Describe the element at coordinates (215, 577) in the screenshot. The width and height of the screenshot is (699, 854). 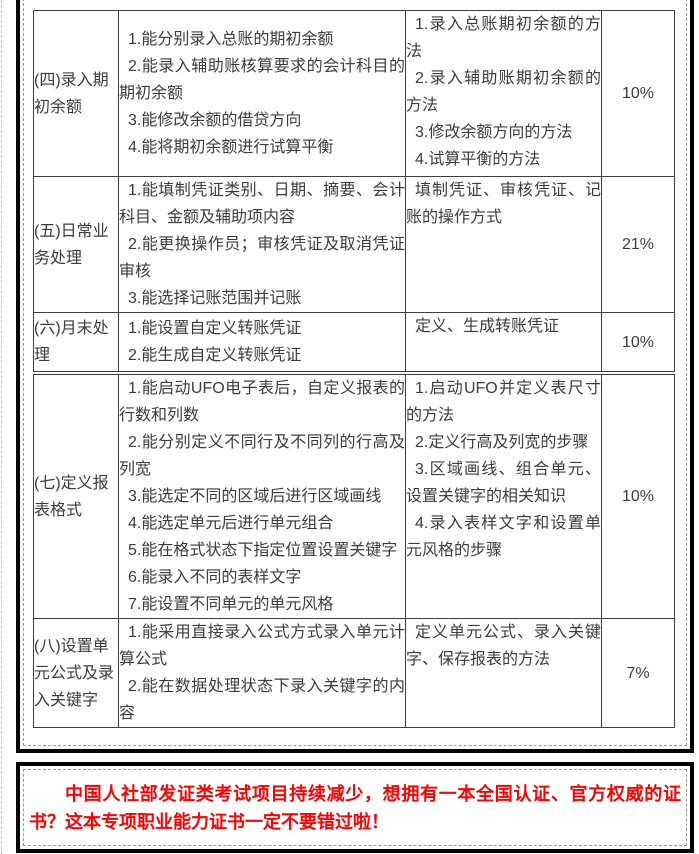
I see `skill-item: 6.能录入不同的表样文字` at that location.